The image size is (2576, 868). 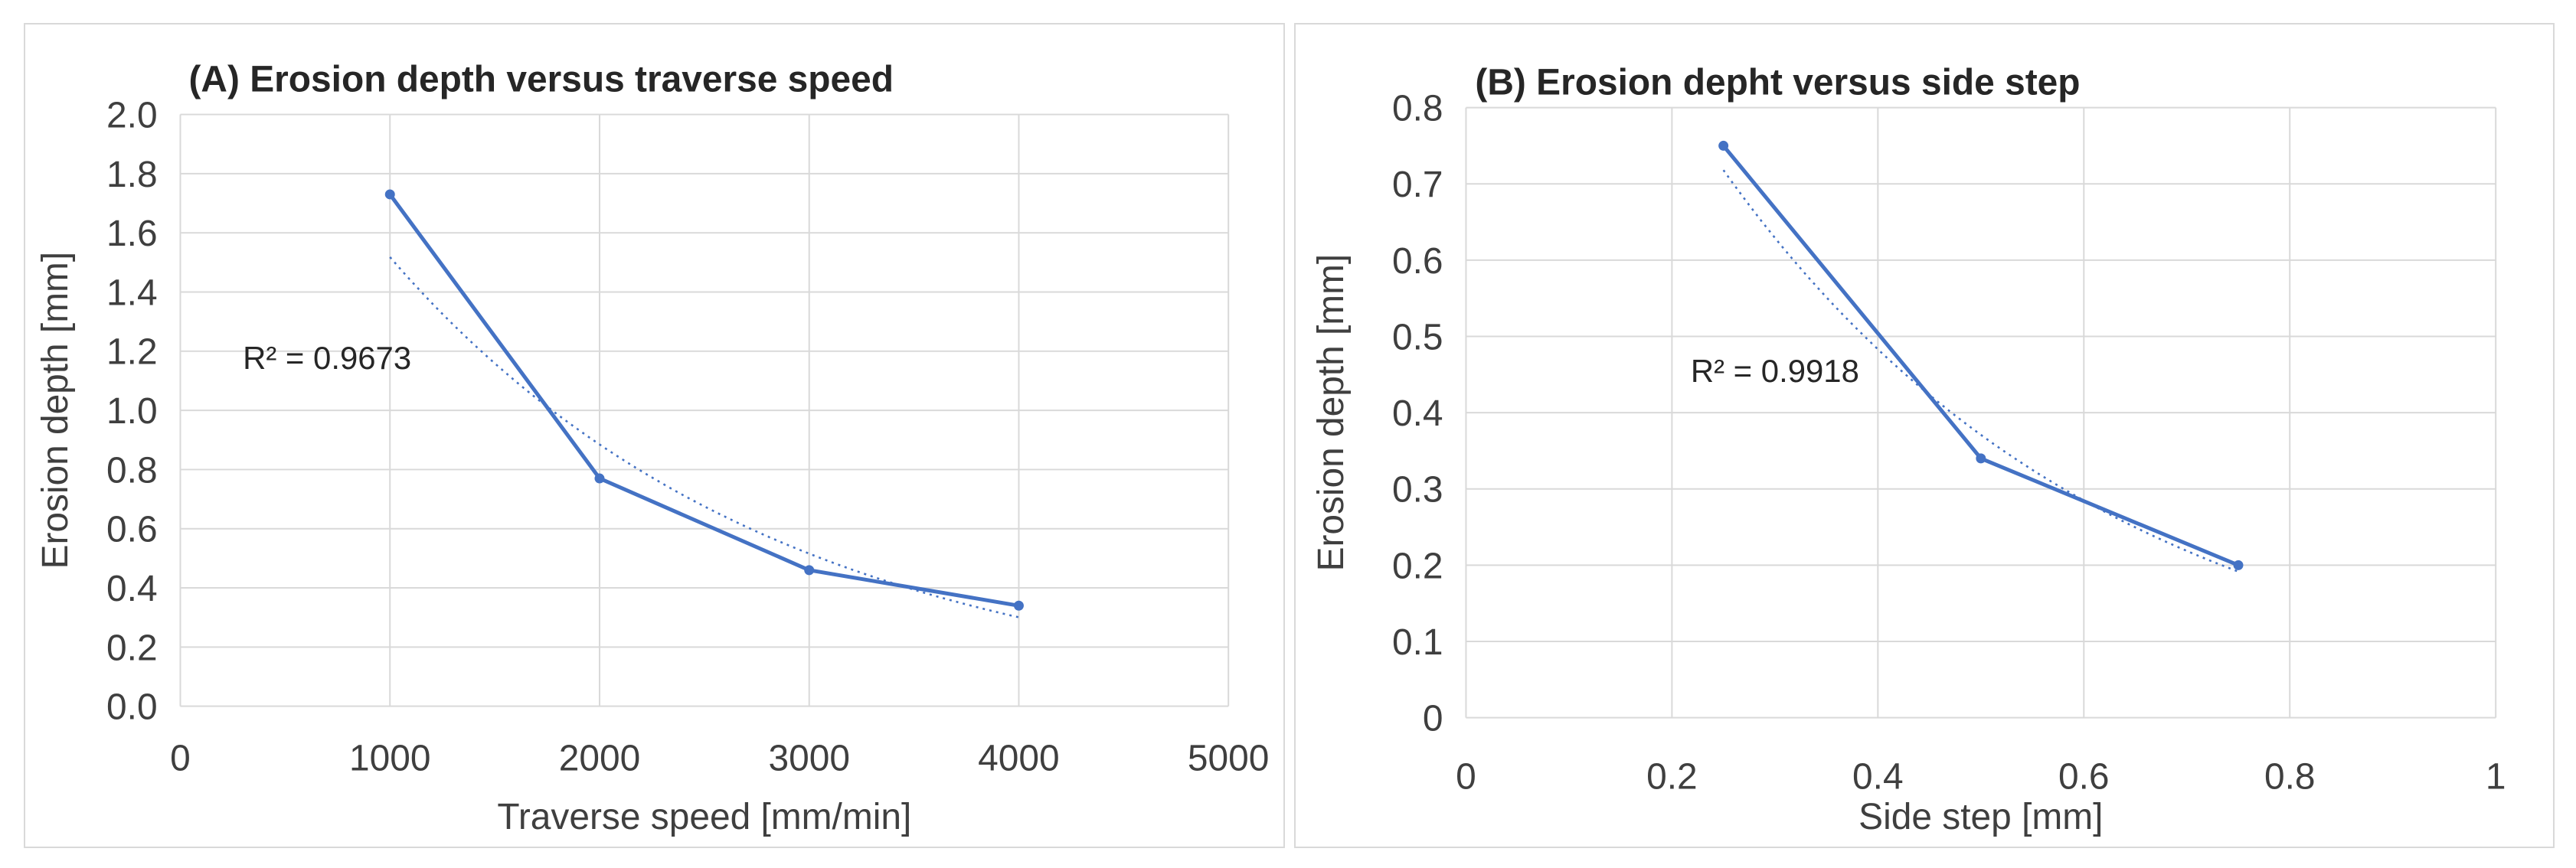 I want to click on x-tick-label: 5000, so click(x=1229, y=758).